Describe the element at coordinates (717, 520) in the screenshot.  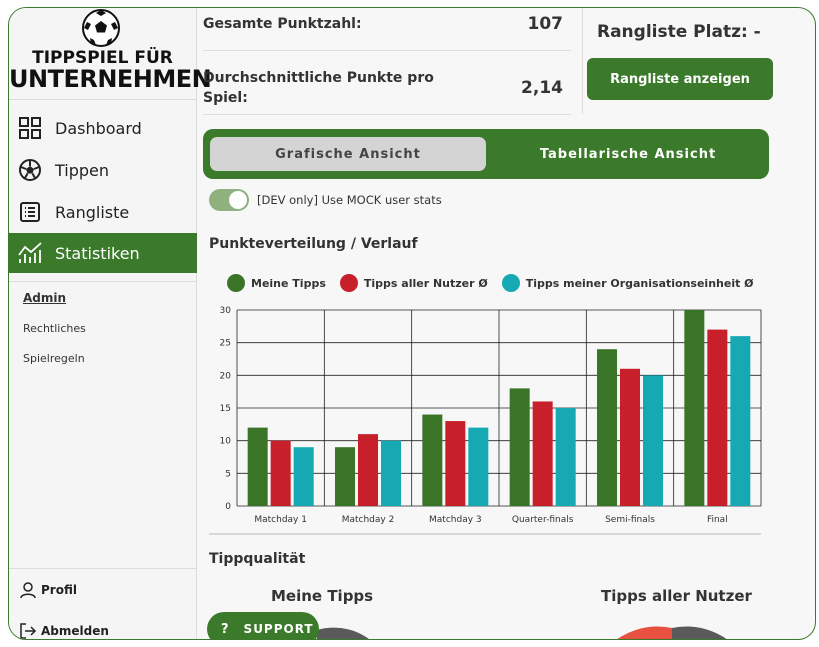
I see `x-tick-label: Final` at that location.